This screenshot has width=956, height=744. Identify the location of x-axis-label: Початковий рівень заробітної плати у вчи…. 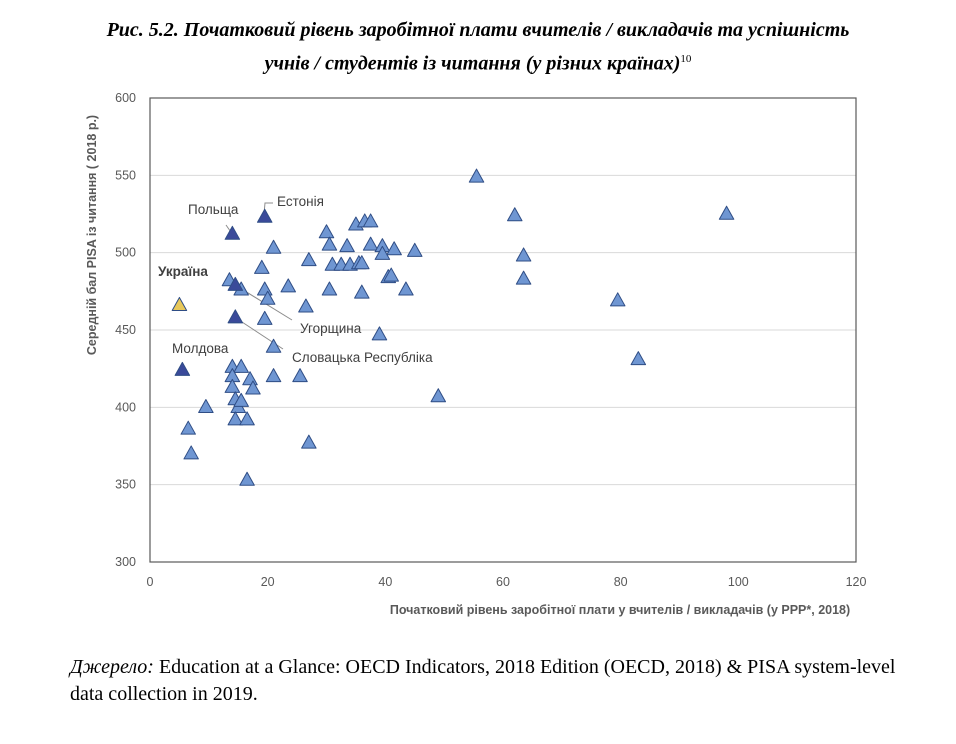
(620, 610).